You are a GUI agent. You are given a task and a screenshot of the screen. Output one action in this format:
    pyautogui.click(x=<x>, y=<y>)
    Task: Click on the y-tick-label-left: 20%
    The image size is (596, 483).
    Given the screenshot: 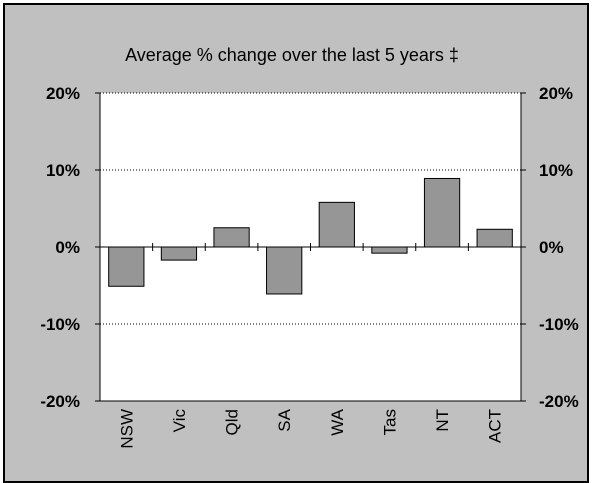 What is the action you would take?
    pyautogui.click(x=63, y=93)
    